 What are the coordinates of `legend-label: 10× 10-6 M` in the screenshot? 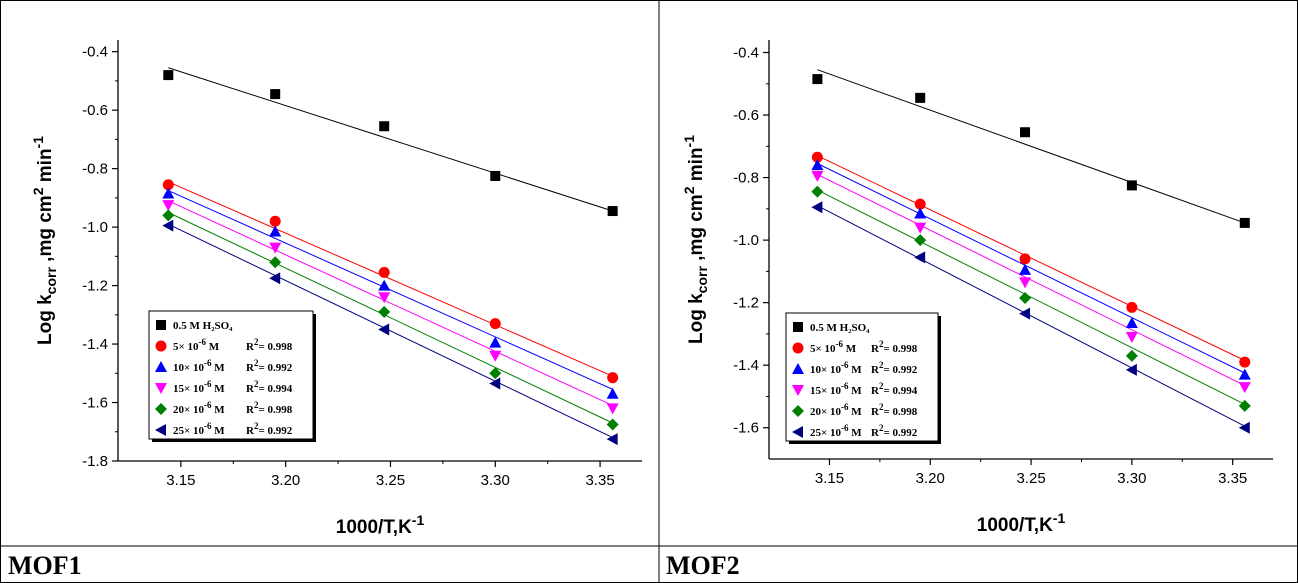 It's located at (836, 368).